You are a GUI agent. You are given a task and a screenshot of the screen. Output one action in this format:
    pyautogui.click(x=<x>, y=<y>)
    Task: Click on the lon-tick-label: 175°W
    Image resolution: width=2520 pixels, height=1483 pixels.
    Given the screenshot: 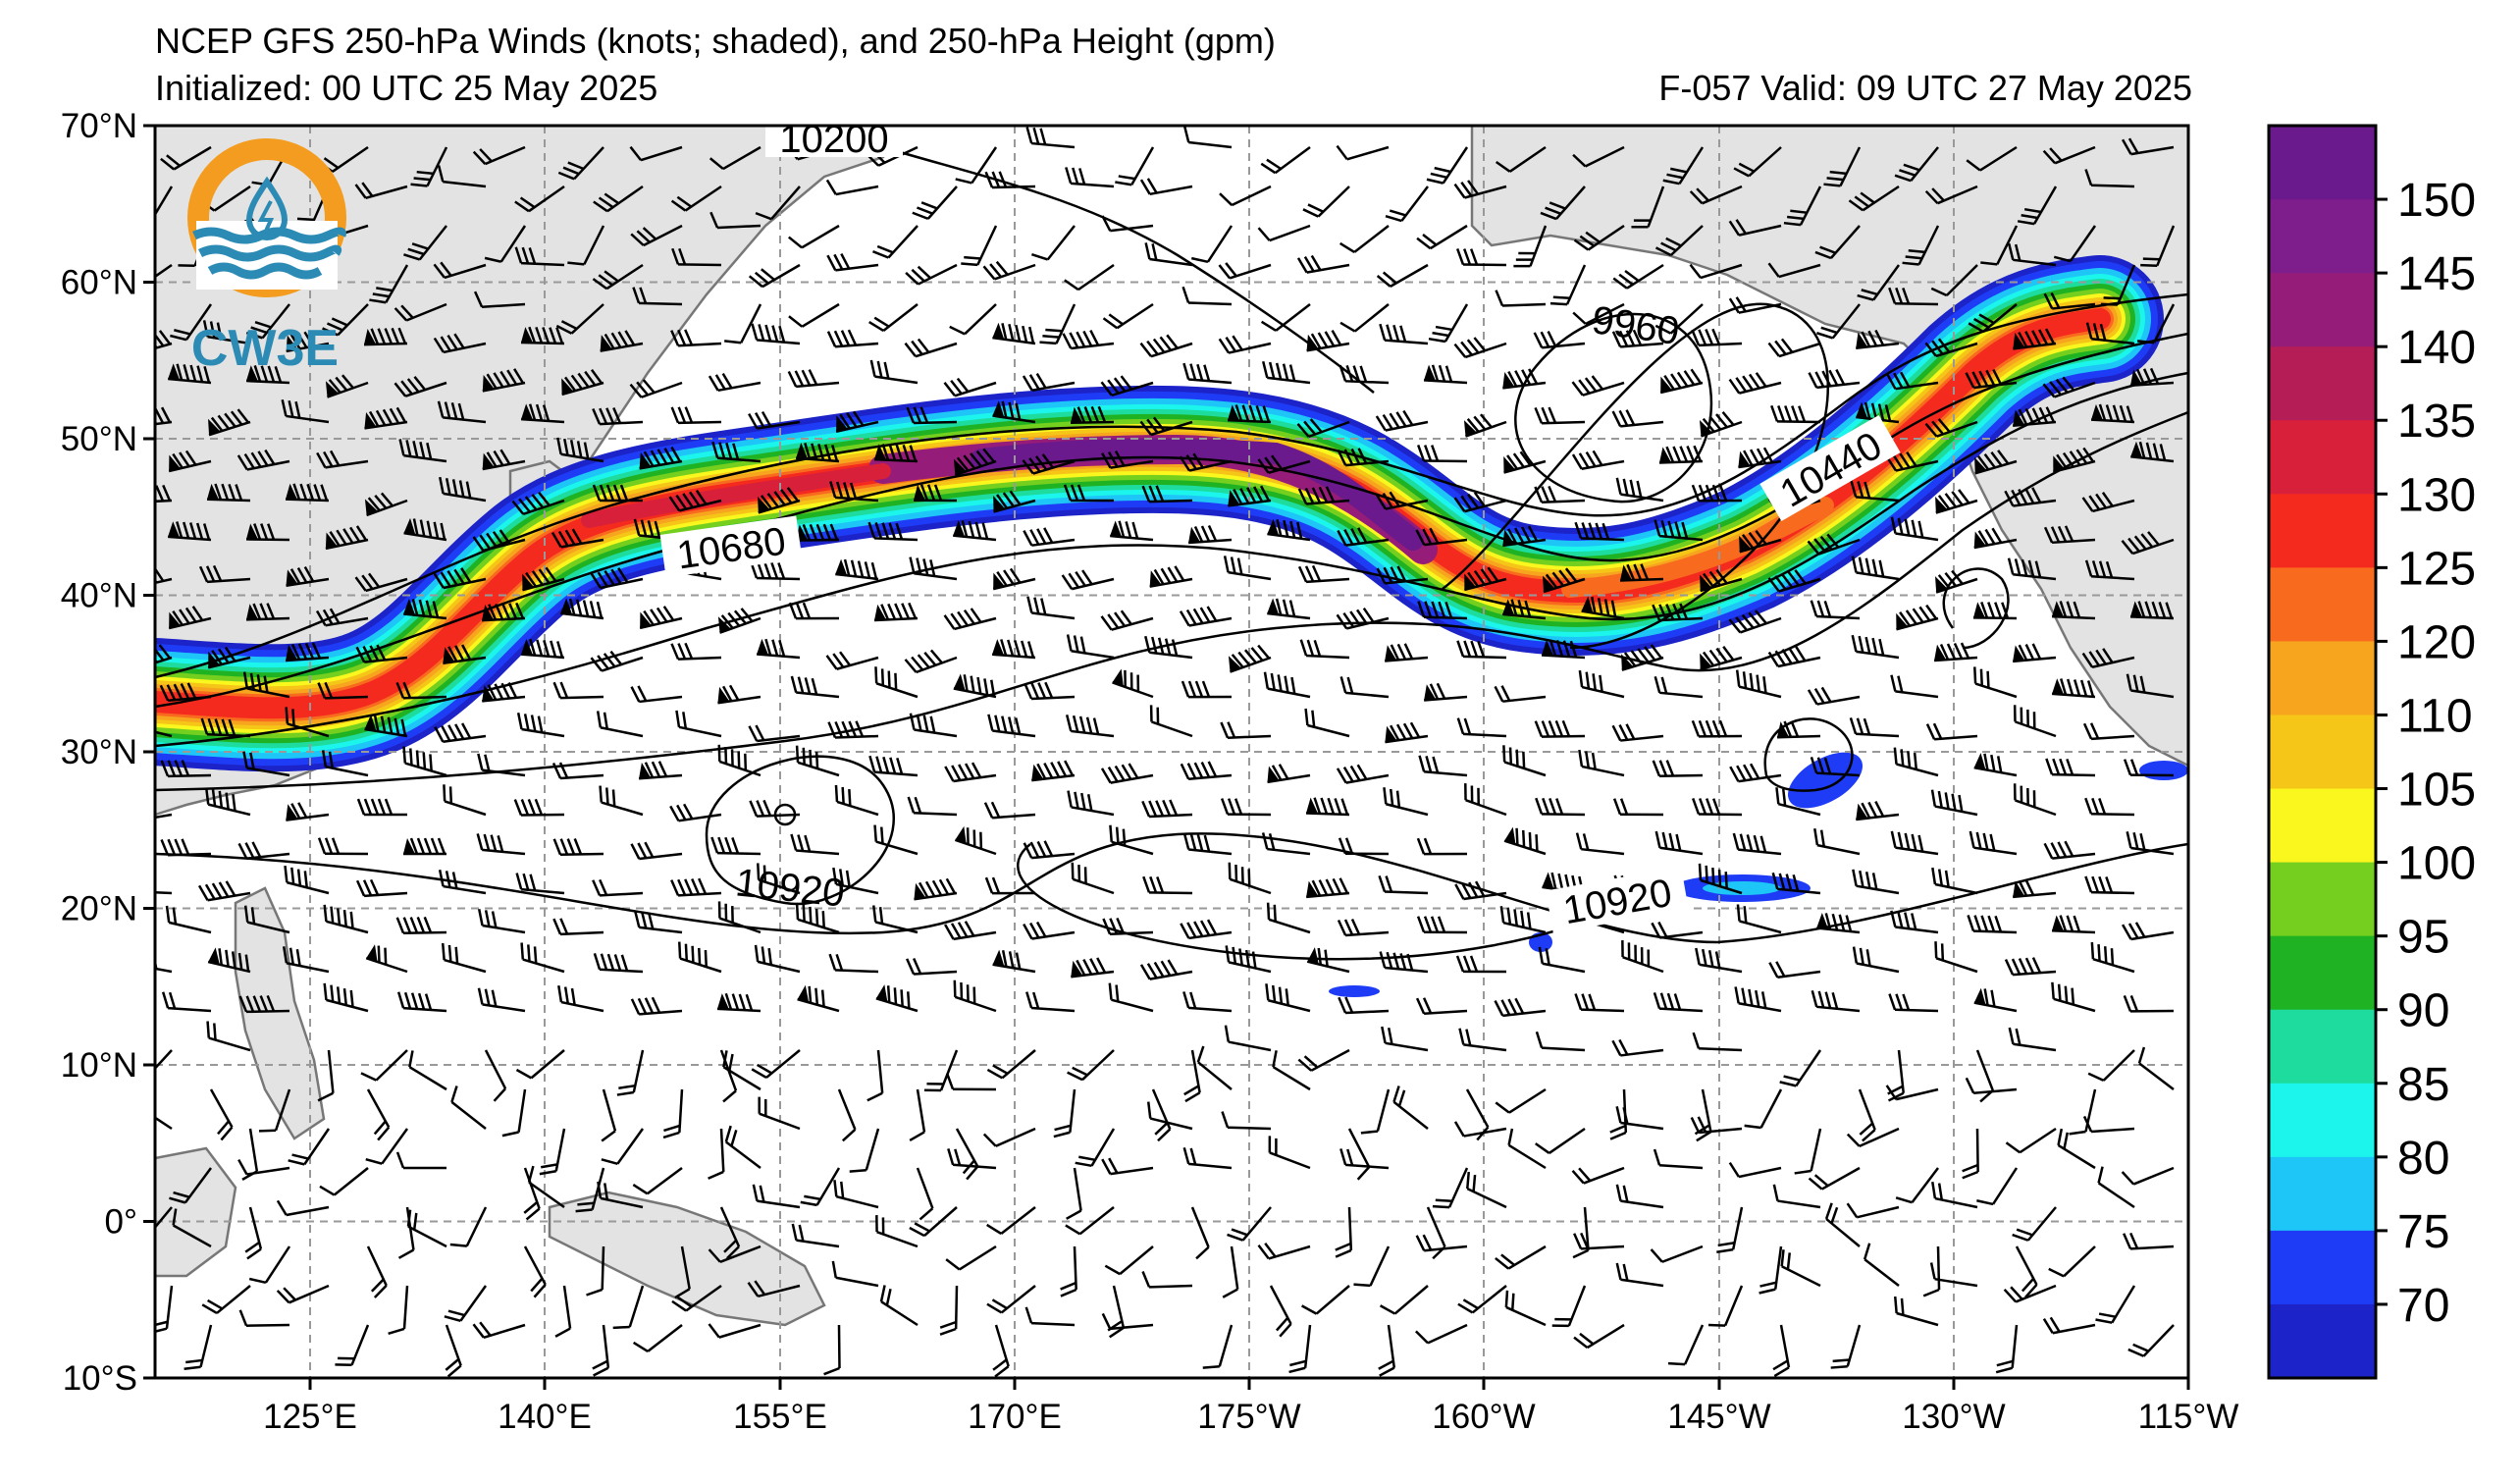 What is the action you would take?
    pyautogui.click(x=1248, y=1417)
    